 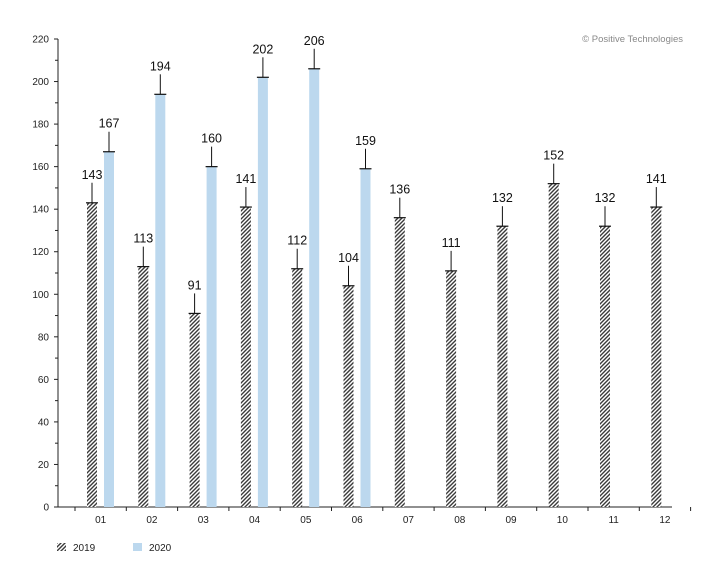 I want to click on x-tick-label: 06, so click(x=358, y=520).